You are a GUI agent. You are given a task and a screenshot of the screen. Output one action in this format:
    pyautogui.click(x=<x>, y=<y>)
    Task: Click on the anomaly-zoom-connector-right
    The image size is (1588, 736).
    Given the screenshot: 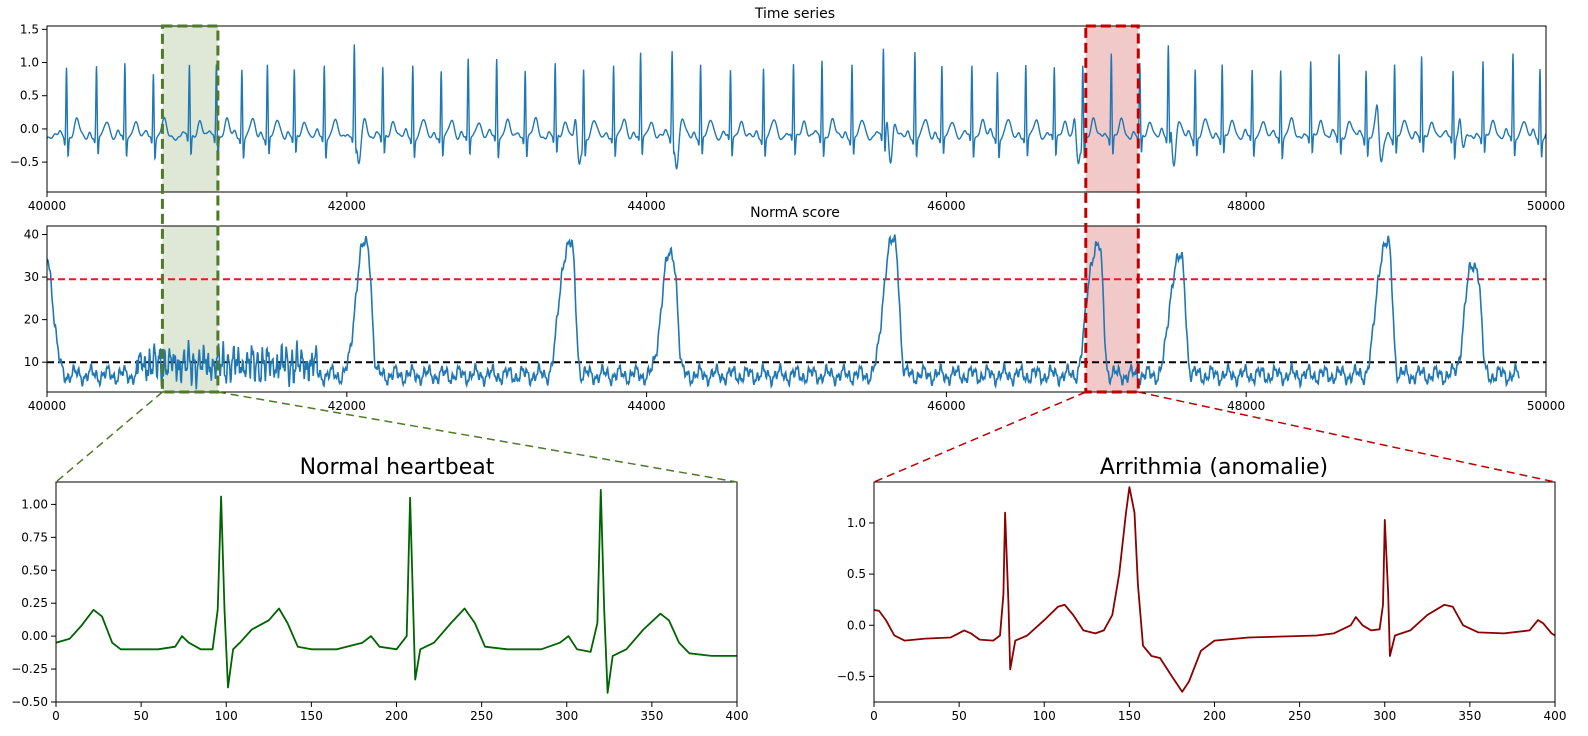 What is the action you would take?
    pyautogui.click(x=1347, y=437)
    